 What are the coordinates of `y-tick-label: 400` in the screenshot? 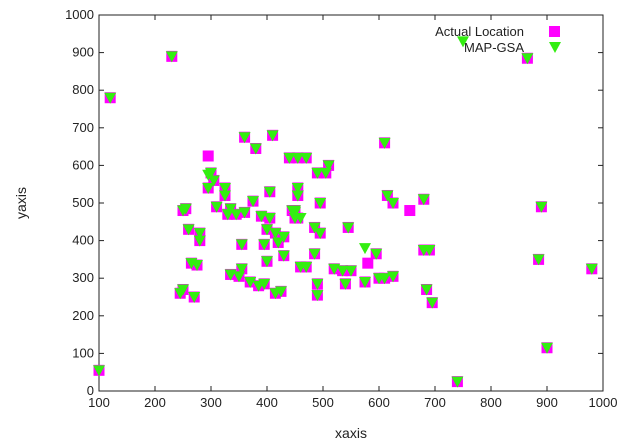 It's located at (83, 240).